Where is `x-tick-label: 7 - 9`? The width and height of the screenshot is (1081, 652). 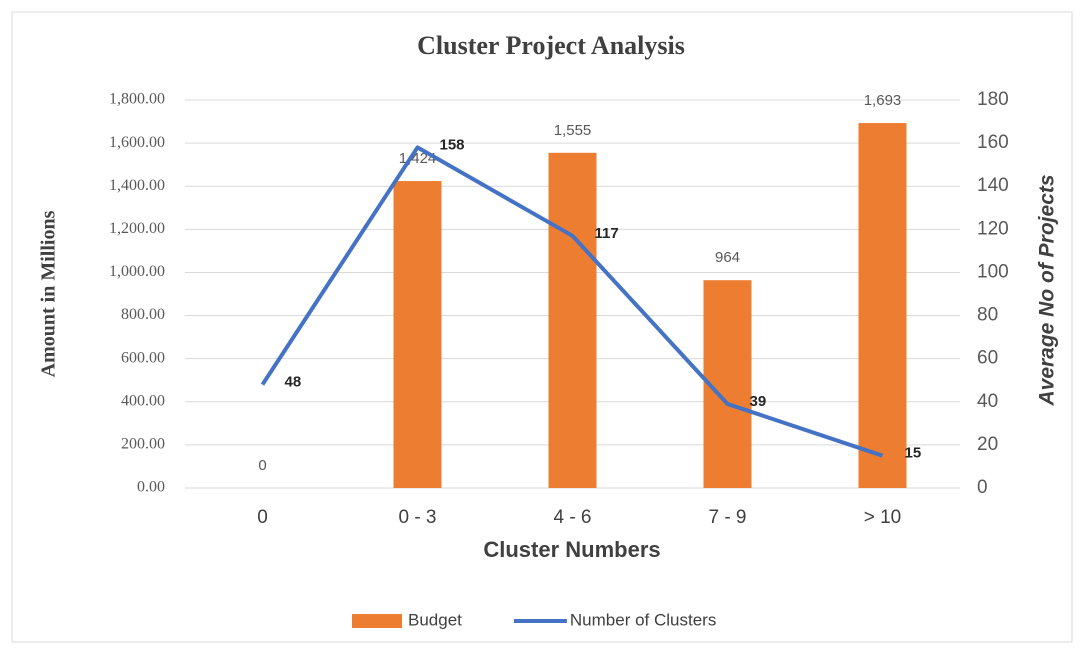 x-tick-label: 7 - 9 is located at coordinates (727, 517).